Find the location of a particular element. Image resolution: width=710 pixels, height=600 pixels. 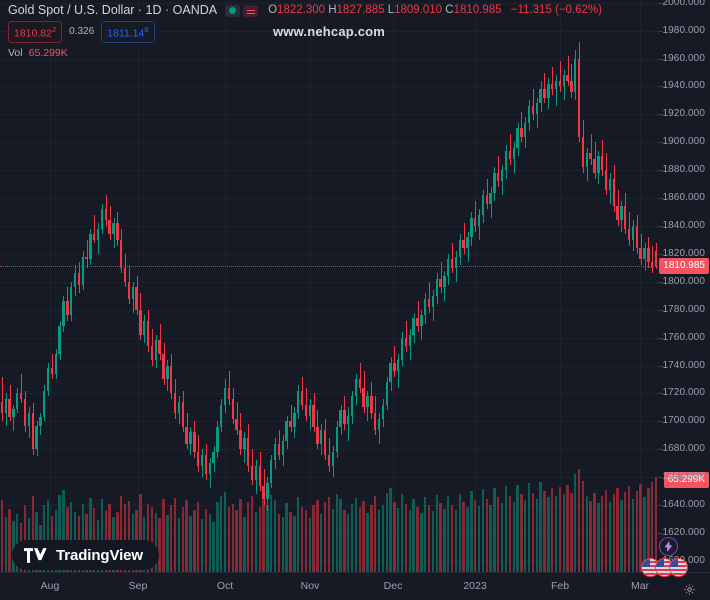

price-tick-label: 1840.000 is located at coordinates (683, 225).